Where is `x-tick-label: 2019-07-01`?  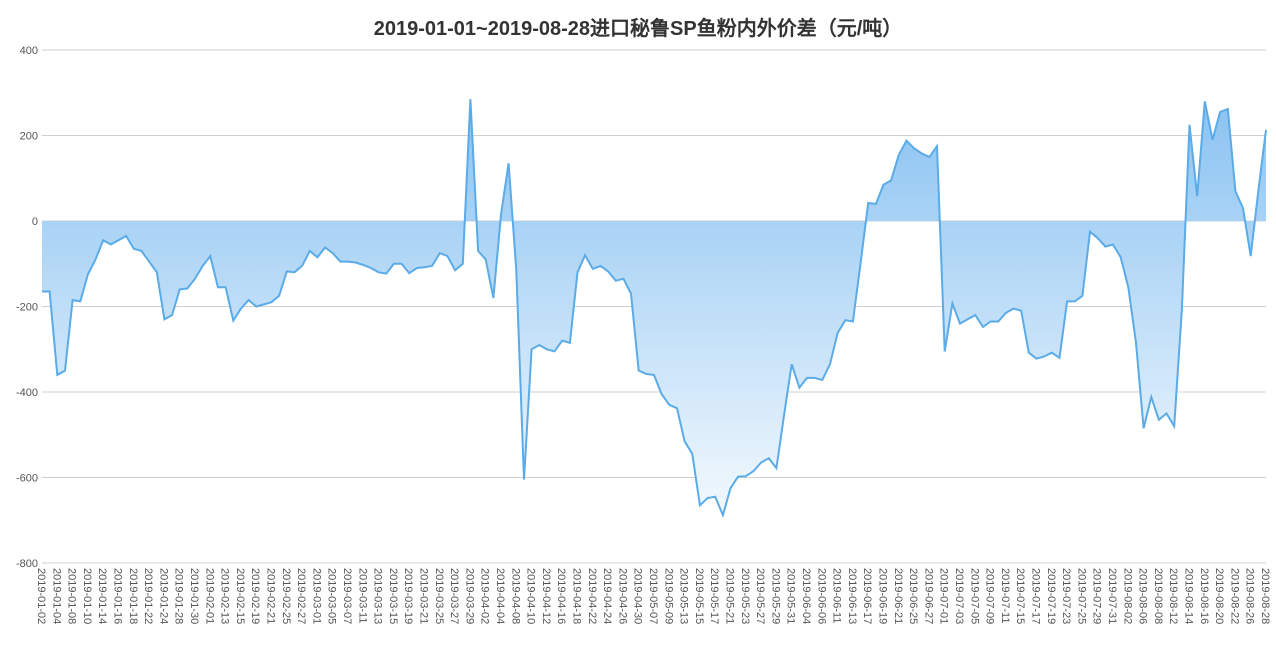
x-tick-label: 2019-07-01 is located at coordinates (944, 596).